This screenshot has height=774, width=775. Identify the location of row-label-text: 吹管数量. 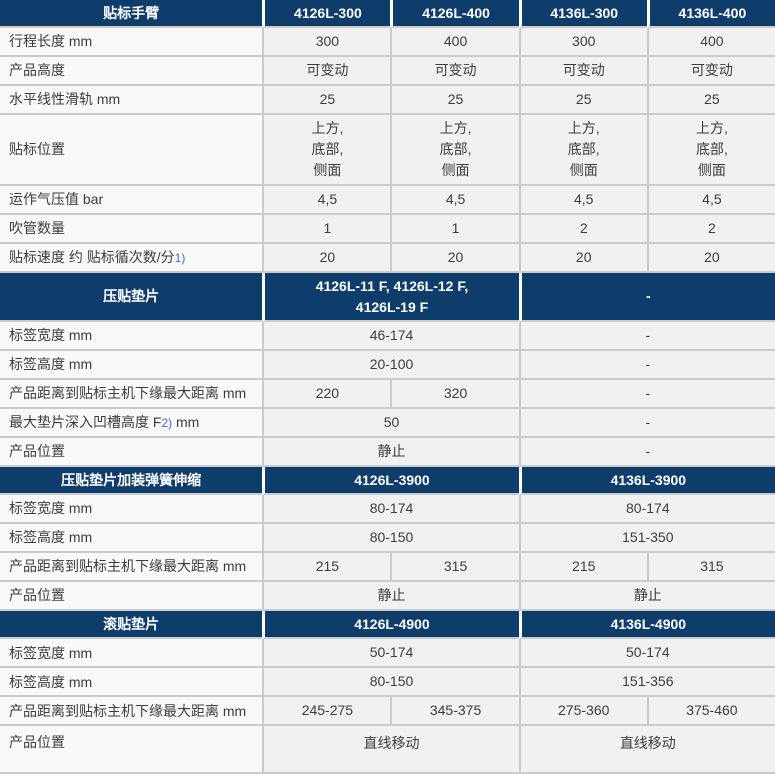
(37, 228).